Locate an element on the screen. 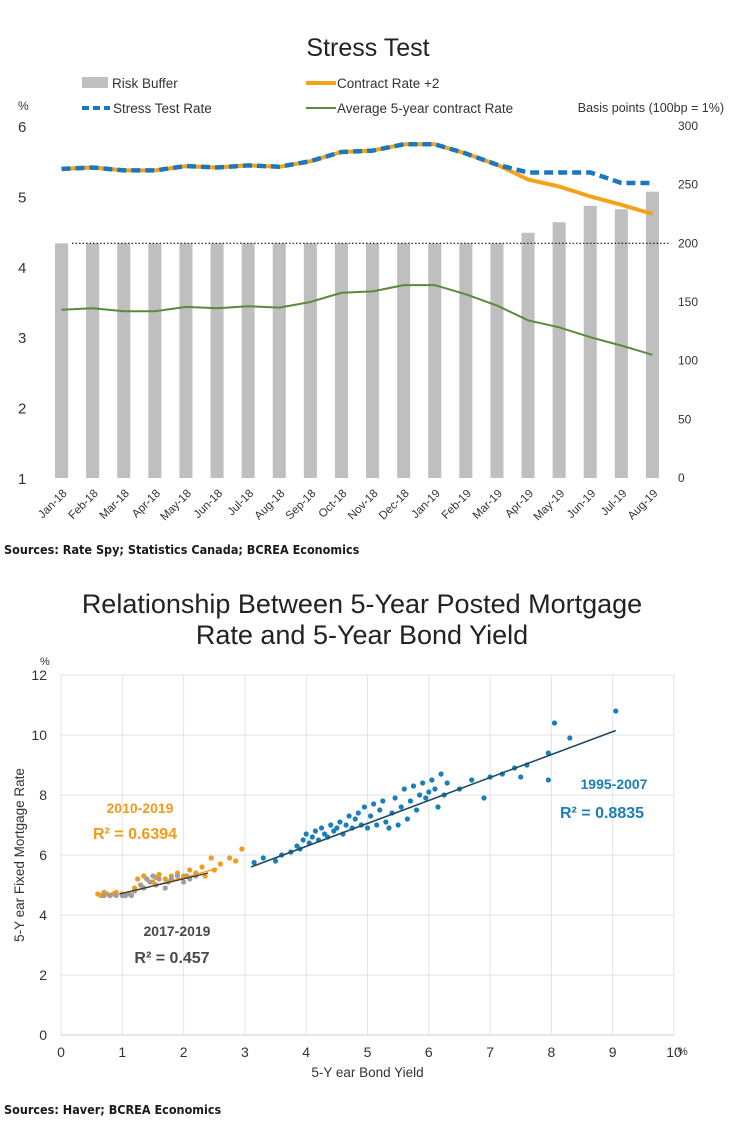 The image size is (748, 1131). left-tick-label: 3 is located at coordinates (22, 338).